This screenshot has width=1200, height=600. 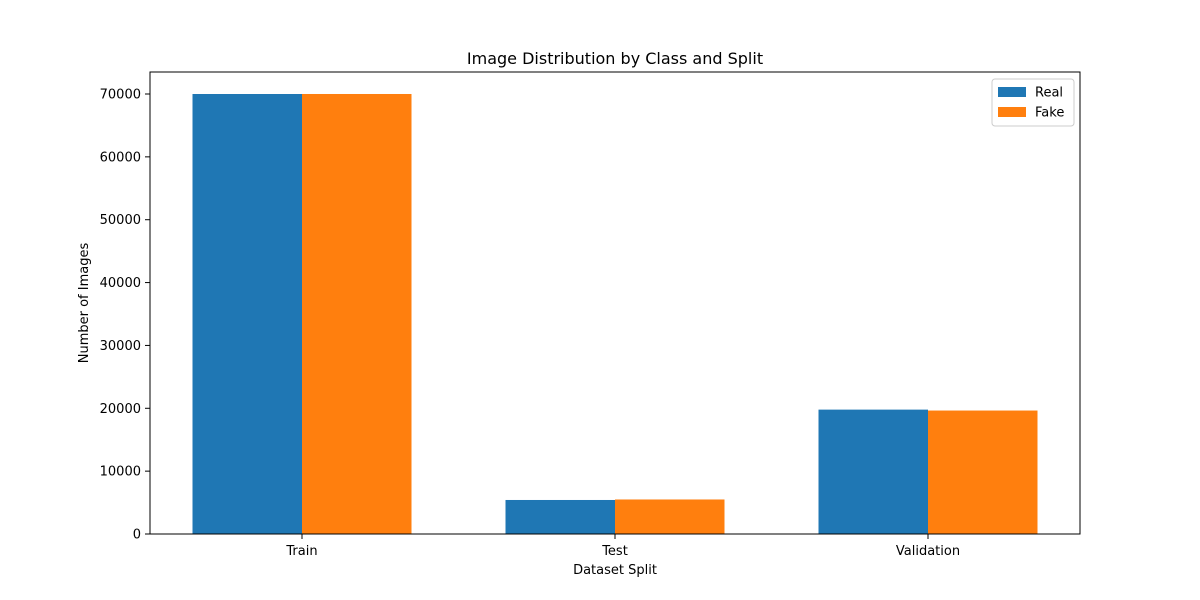 What do you see at coordinates (120, 220) in the screenshot?
I see `y-tick-label: 50000` at bounding box center [120, 220].